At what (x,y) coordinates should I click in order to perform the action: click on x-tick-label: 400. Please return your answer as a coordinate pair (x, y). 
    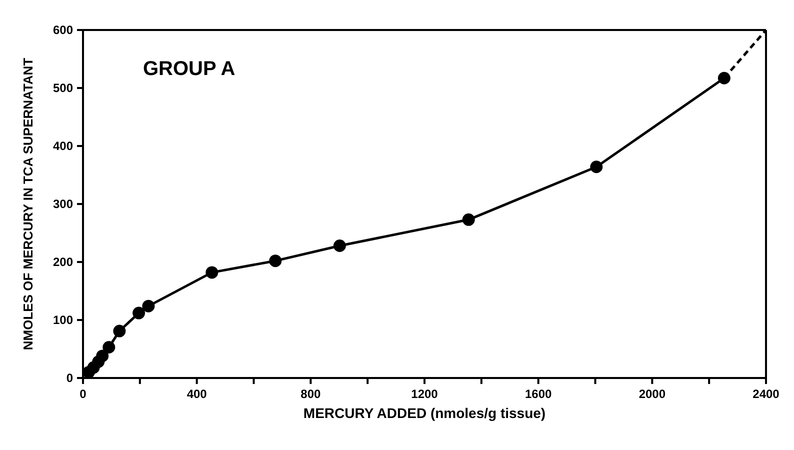
    Looking at the image, I should click on (197, 394).